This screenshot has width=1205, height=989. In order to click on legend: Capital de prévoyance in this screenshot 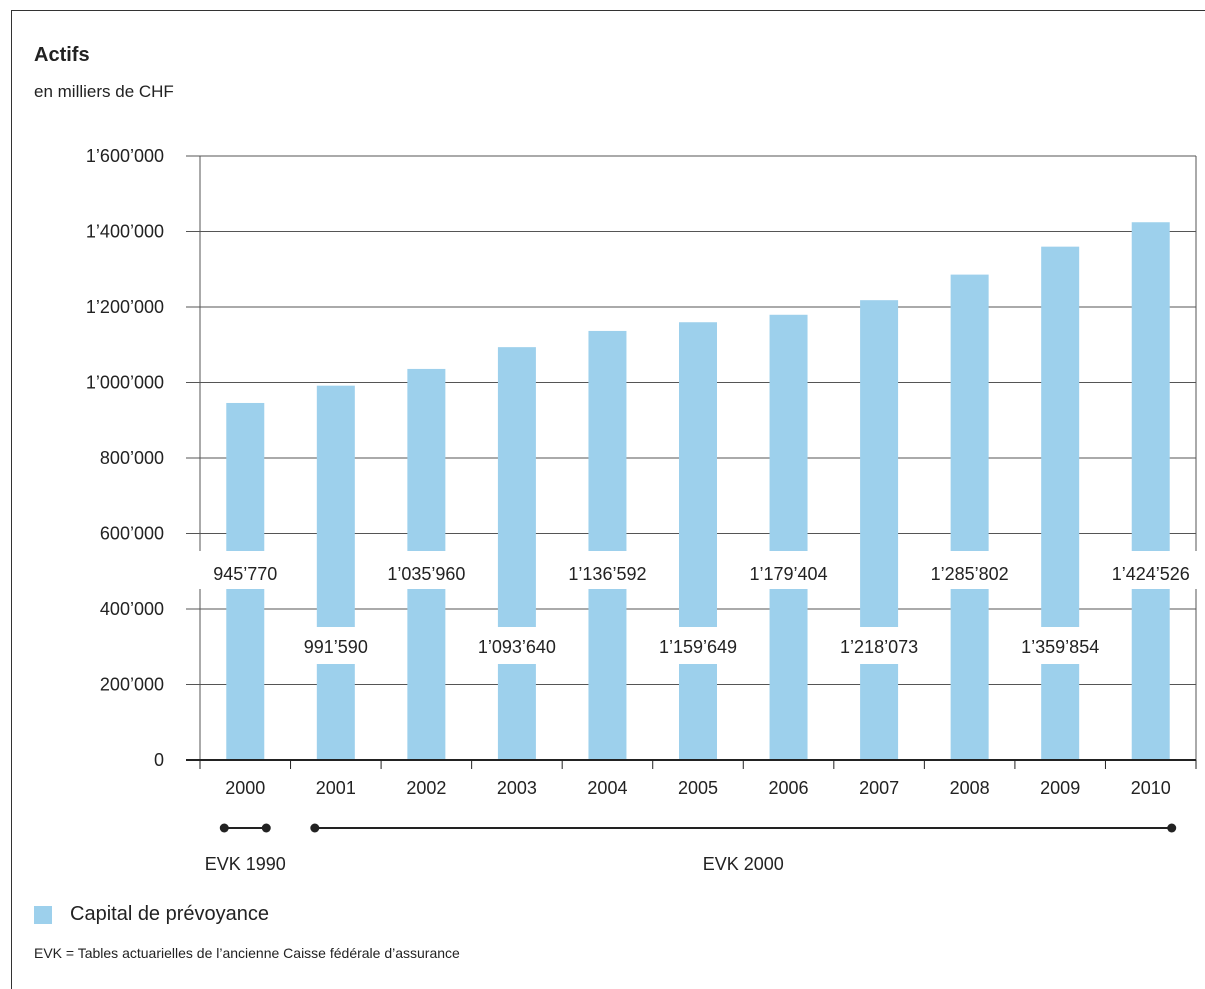, I will do `click(151, 914)`.